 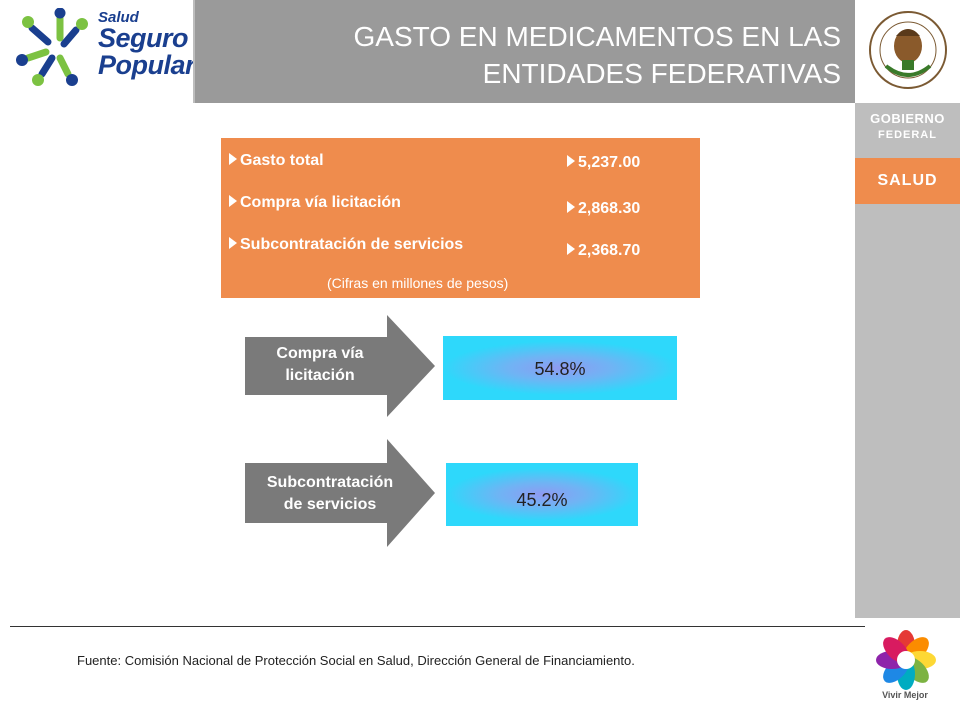 What do you see at coordinates (907, 135) in the screenshot?
I see `federal-label: FEDERAL` at bounding box center [907, 135].